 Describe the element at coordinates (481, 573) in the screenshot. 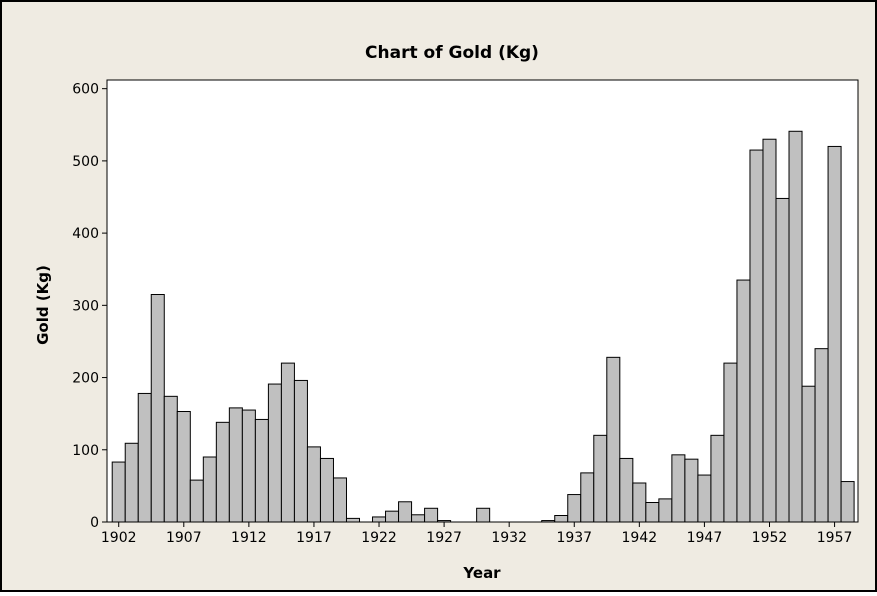

I see `x-axis-label: Year` at that location.